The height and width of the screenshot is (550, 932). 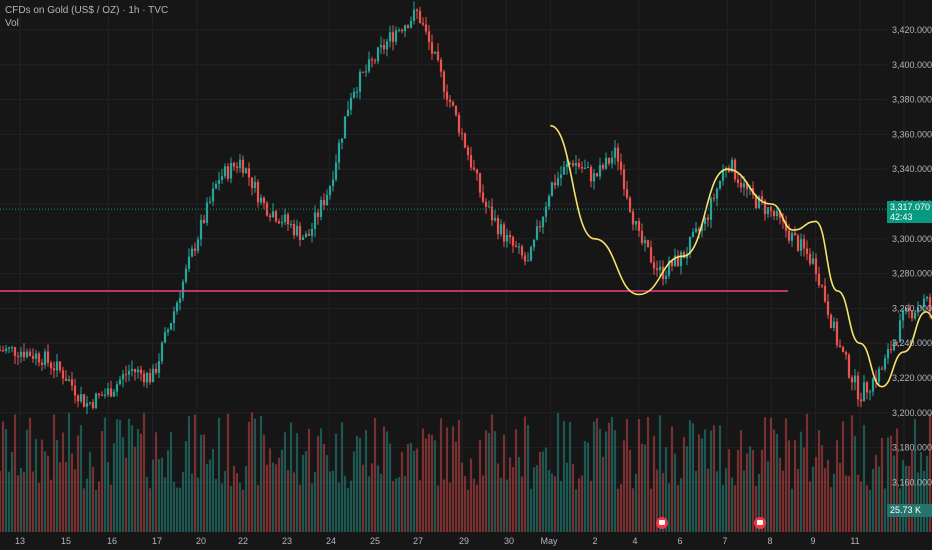 What do you see at coordinates (375, 541) in the screenshot?
I see `time-tick-label: 25` at bounding box center [375, 541].